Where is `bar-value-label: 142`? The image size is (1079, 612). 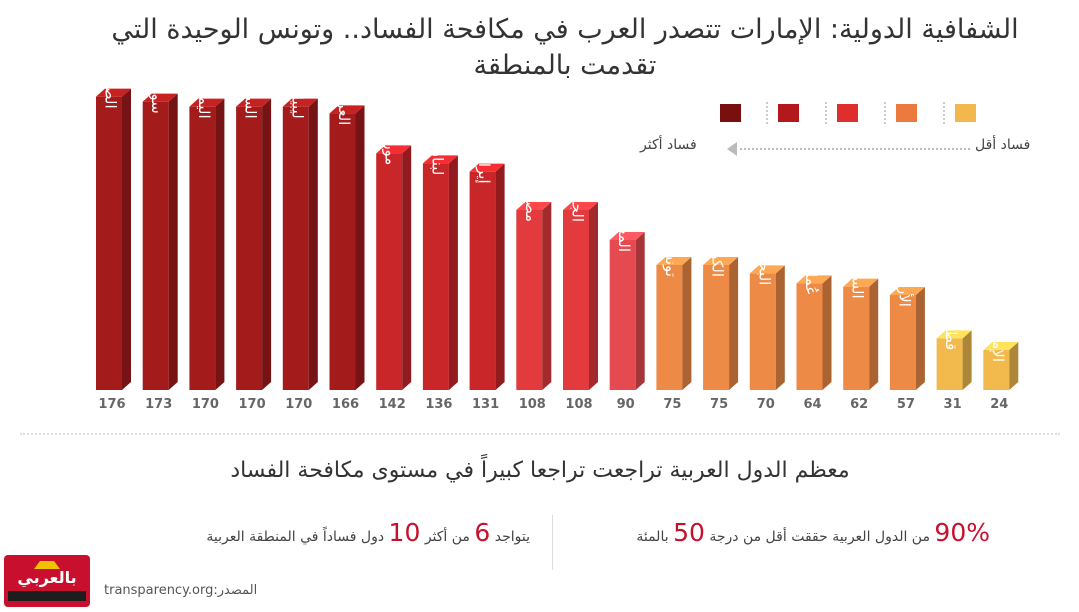
bar-value-label: 142 is located at coordinates (392, 404).